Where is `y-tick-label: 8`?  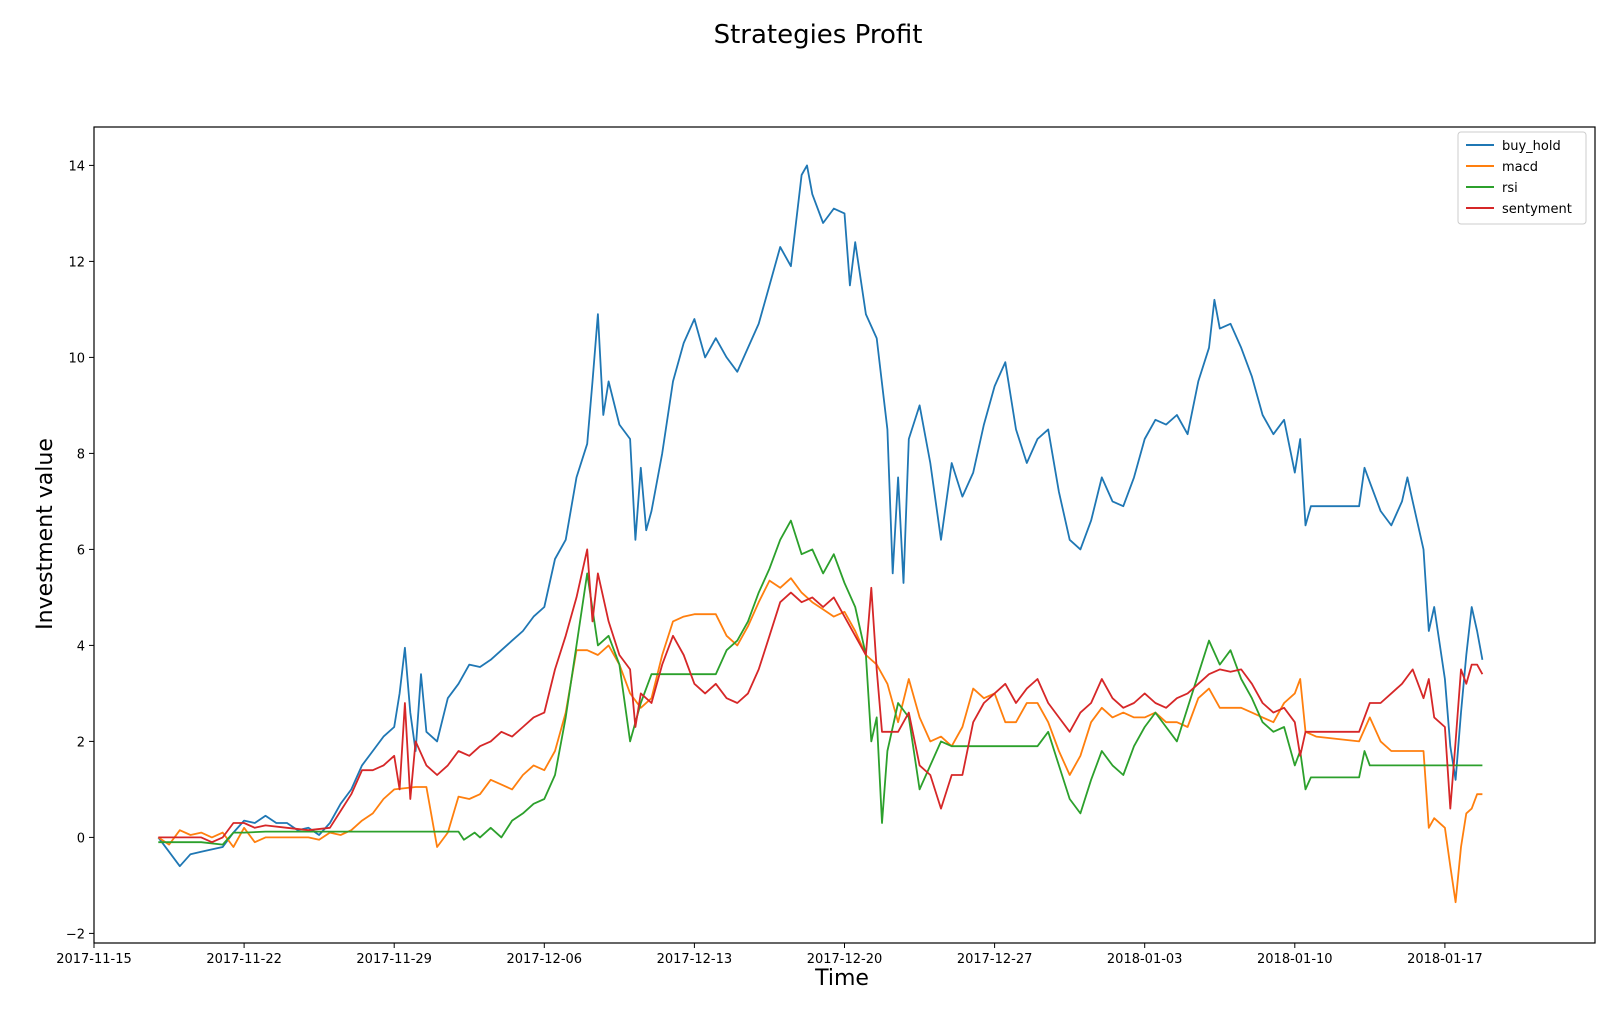 y-tick-label: 8 is located at coordinates (81, 454).